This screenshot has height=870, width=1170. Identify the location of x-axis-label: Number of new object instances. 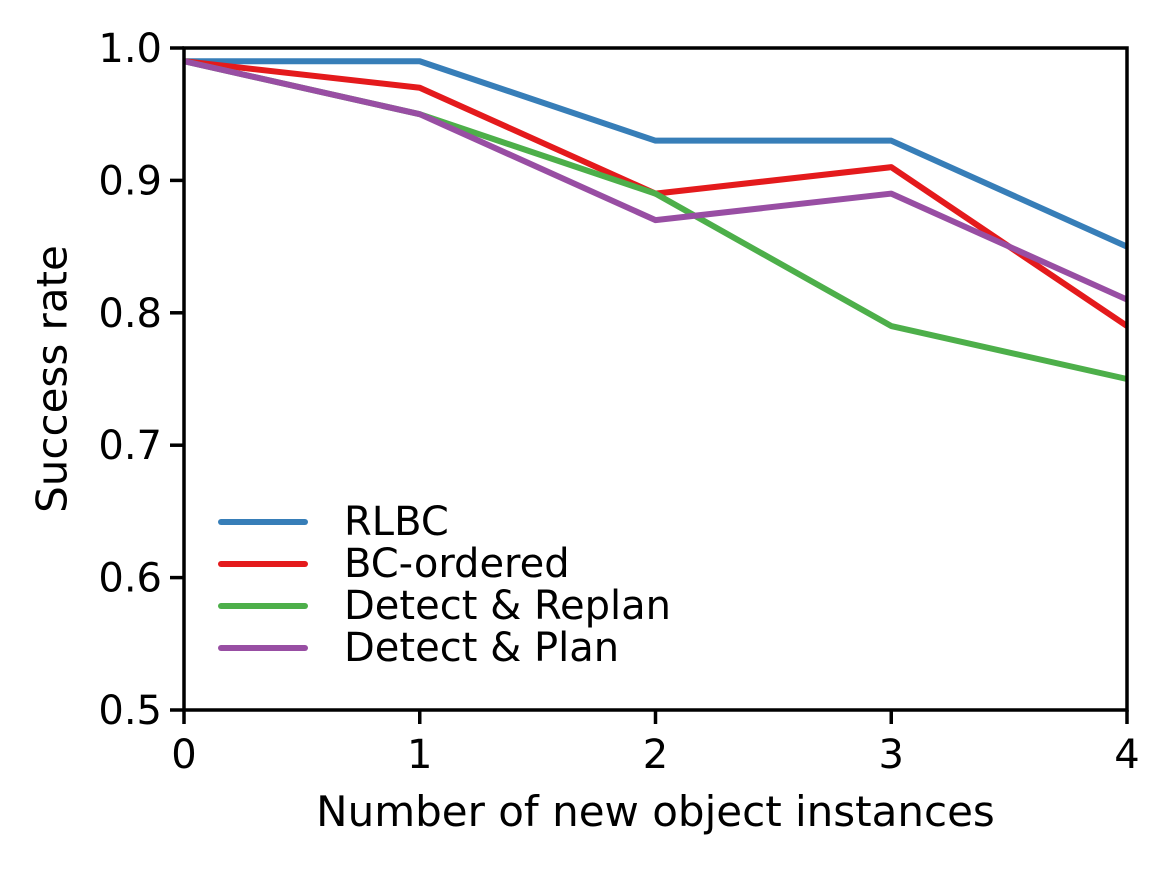
(655, 811).